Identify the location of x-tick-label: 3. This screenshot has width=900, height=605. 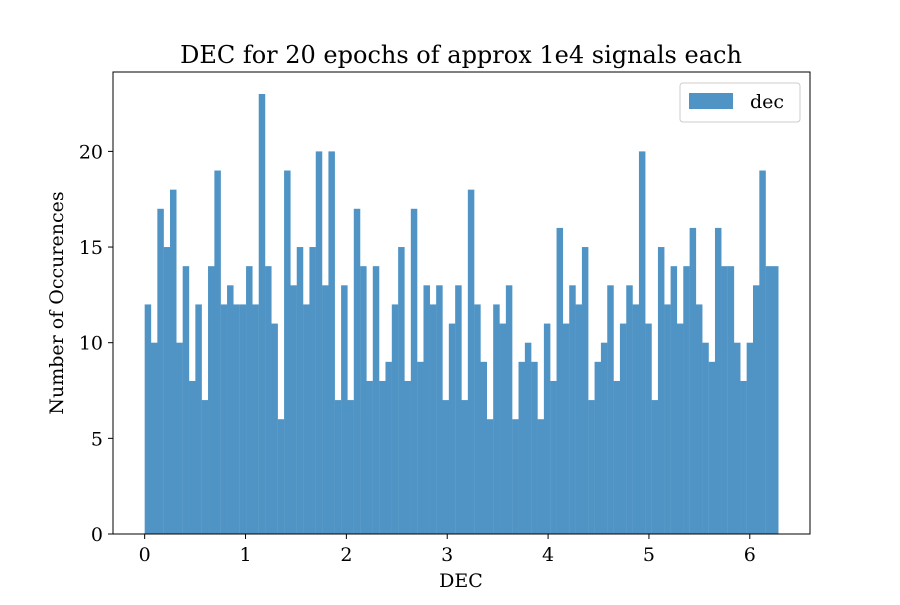
(447, 555).